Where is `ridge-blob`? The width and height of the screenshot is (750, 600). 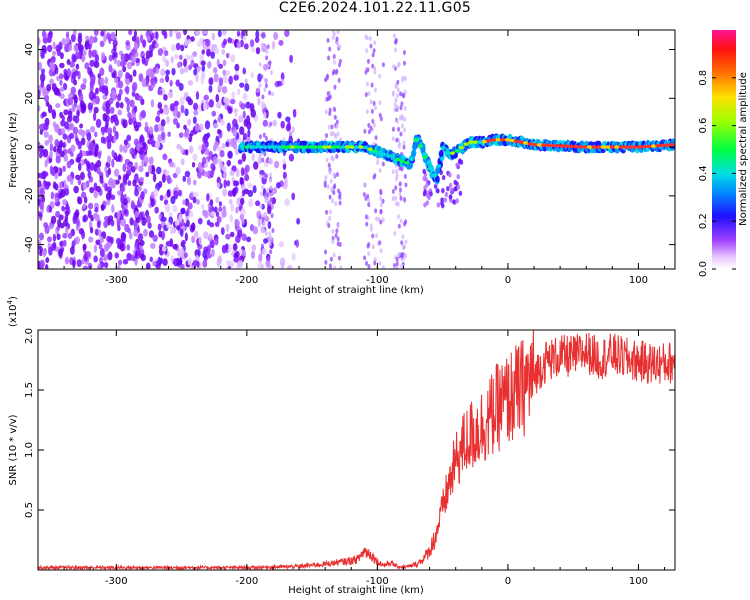 ridge-blob is located at coordinates (441, 153).